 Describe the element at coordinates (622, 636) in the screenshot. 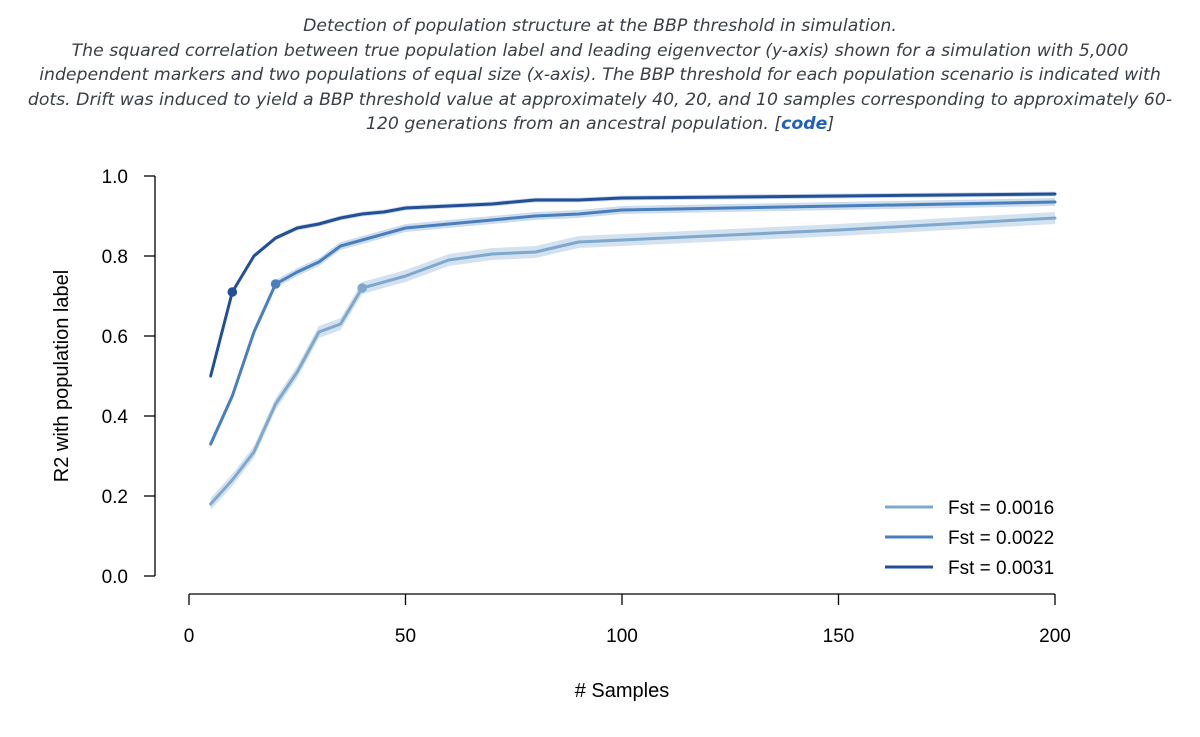

I see `x-tick-label: 100` at that location.